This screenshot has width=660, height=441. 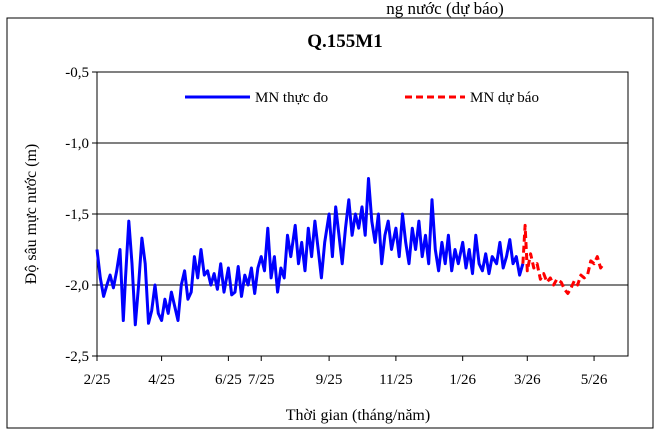 I want to click on x-tick-label: 9/25, so click(x=329, y=380).